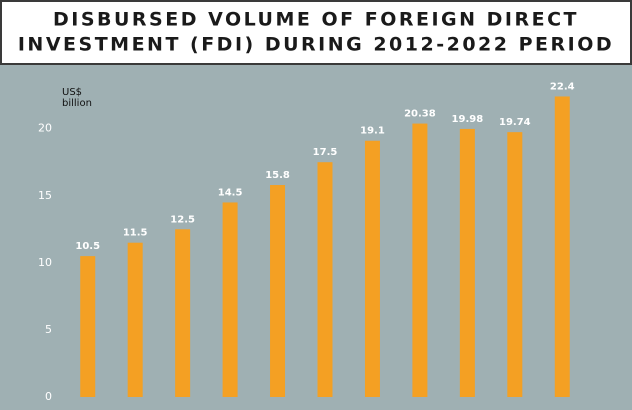 The image size is (632, 410). Describe the element at coordinates (135, 233) in the screenshot. I see `data-label: 11.5` at that location.